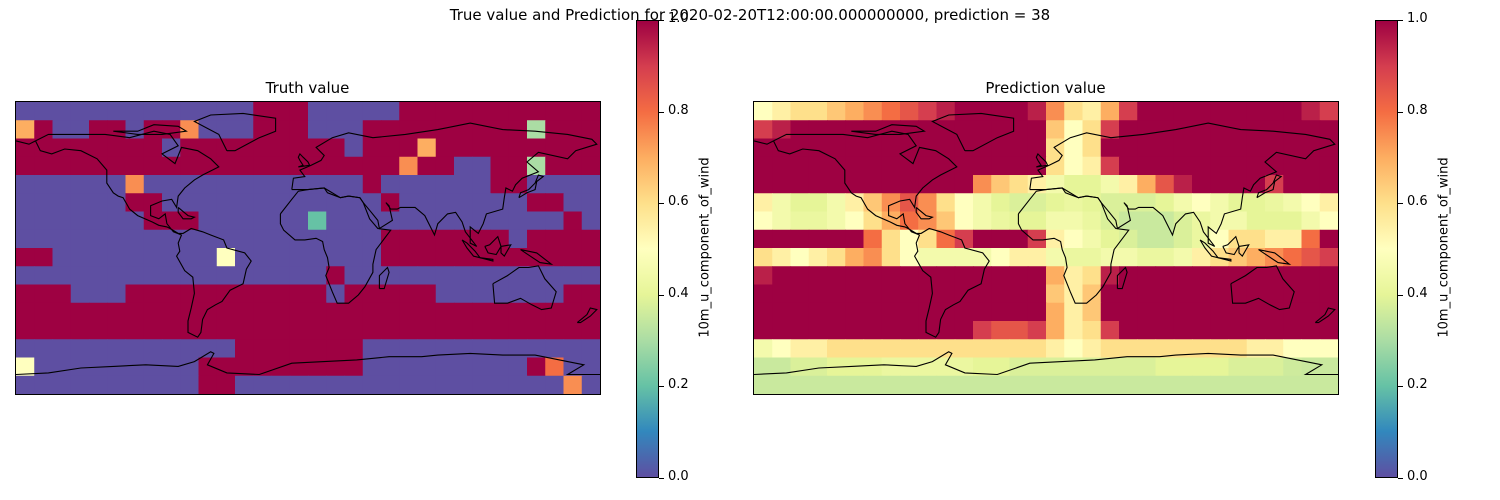 The width and height of the screenshot is (1500, 500). Describe the element at coordinates (881, 234) in the screenshot. I see `prediction-coastline` at that location.